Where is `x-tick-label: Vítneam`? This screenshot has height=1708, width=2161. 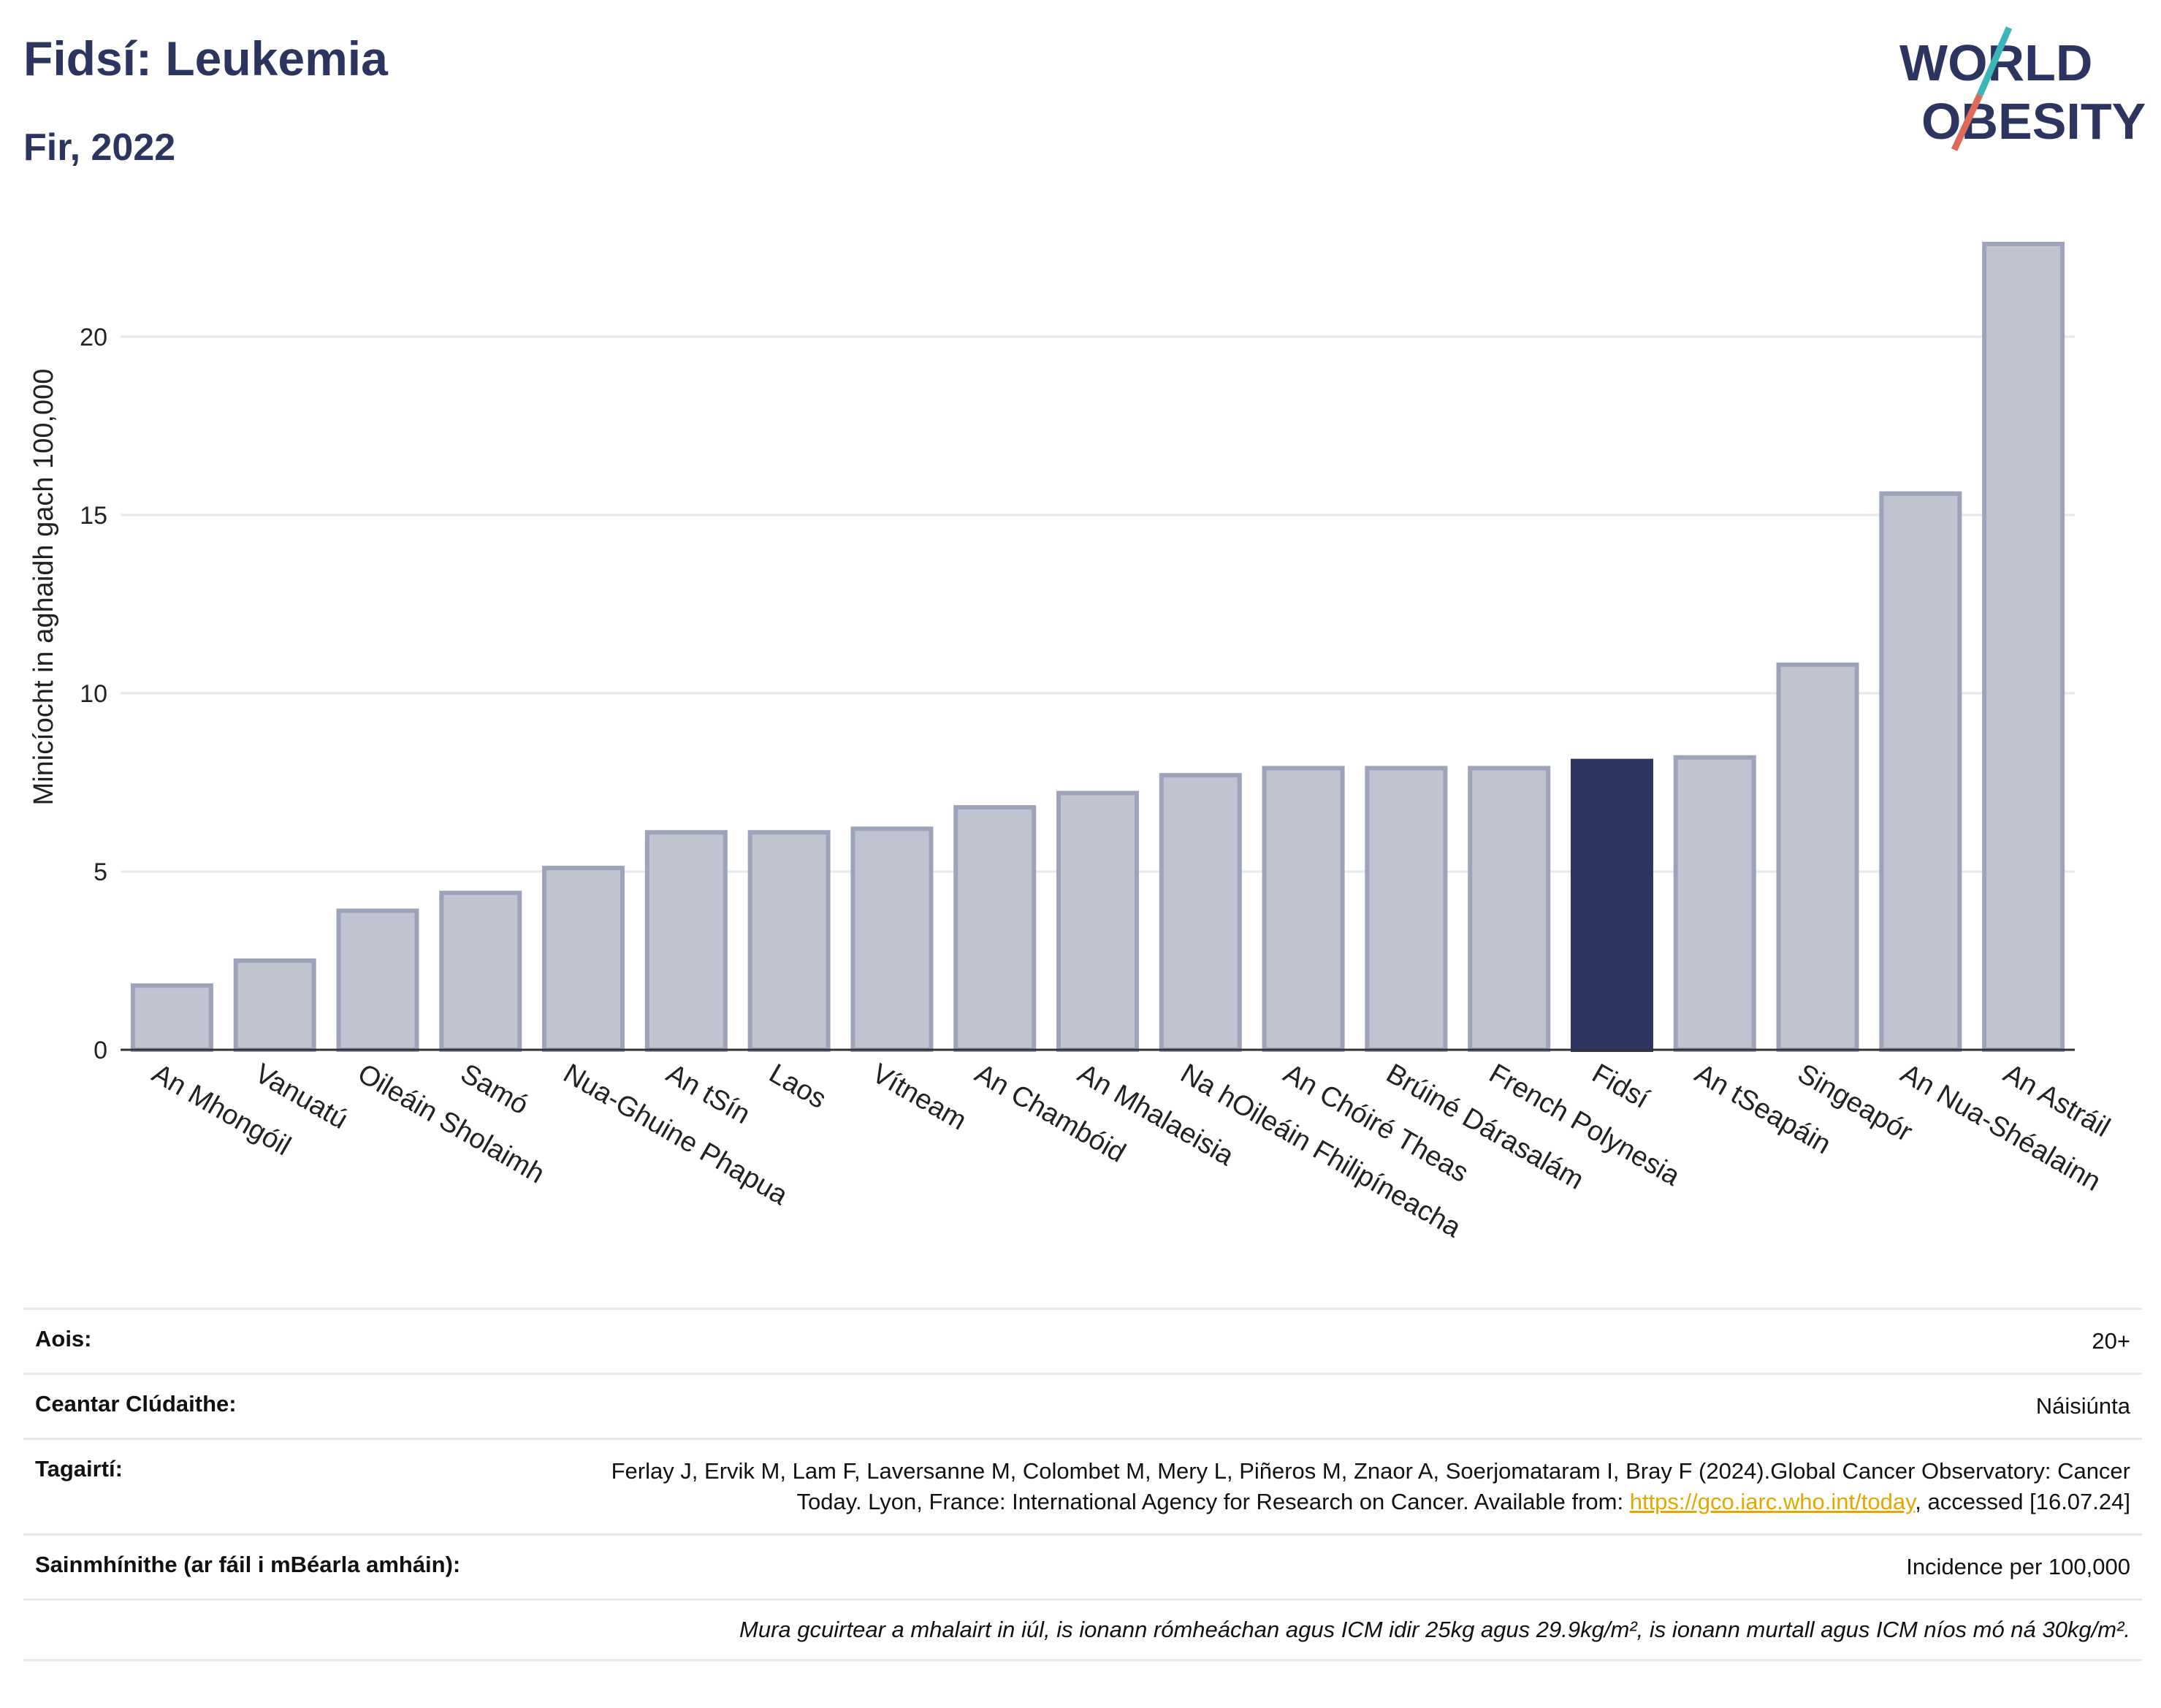
x-tick-label: Vítneam is located at coordinates (919, 1097).